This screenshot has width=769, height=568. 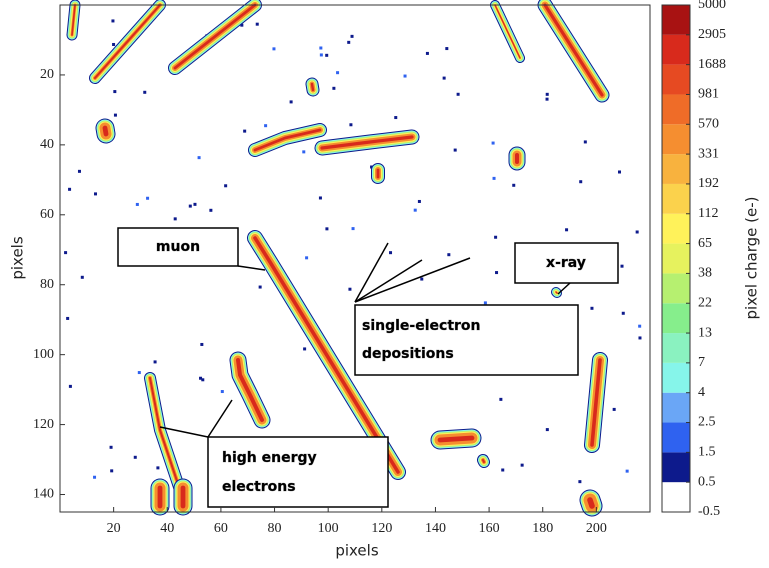 I want to click on x-tick-label: 60, so click(x=221, y=528).